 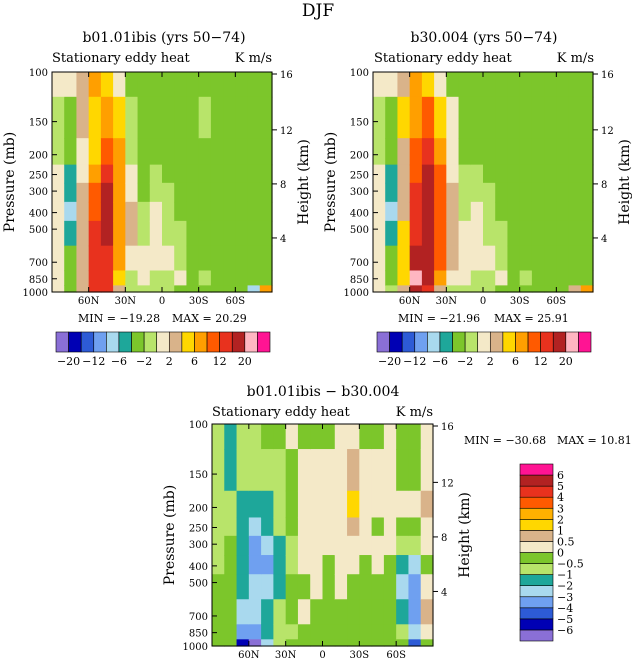 What do you see at coordinates (565, 597) in the screenshot?
I see `colorbar-label: −3` at bounding box center [565, 597].